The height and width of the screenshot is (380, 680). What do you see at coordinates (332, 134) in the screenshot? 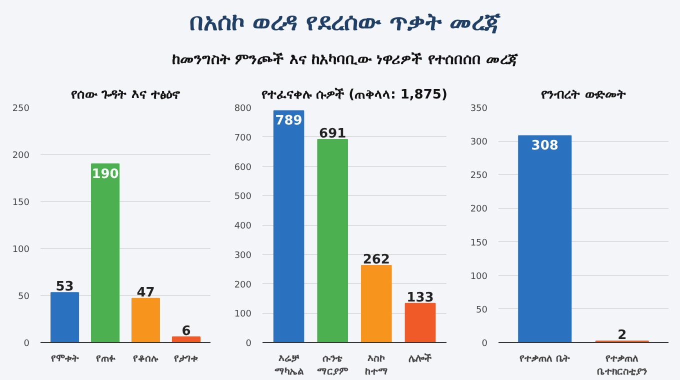
I see `data-label: 691` at bounding box center [332, 134].